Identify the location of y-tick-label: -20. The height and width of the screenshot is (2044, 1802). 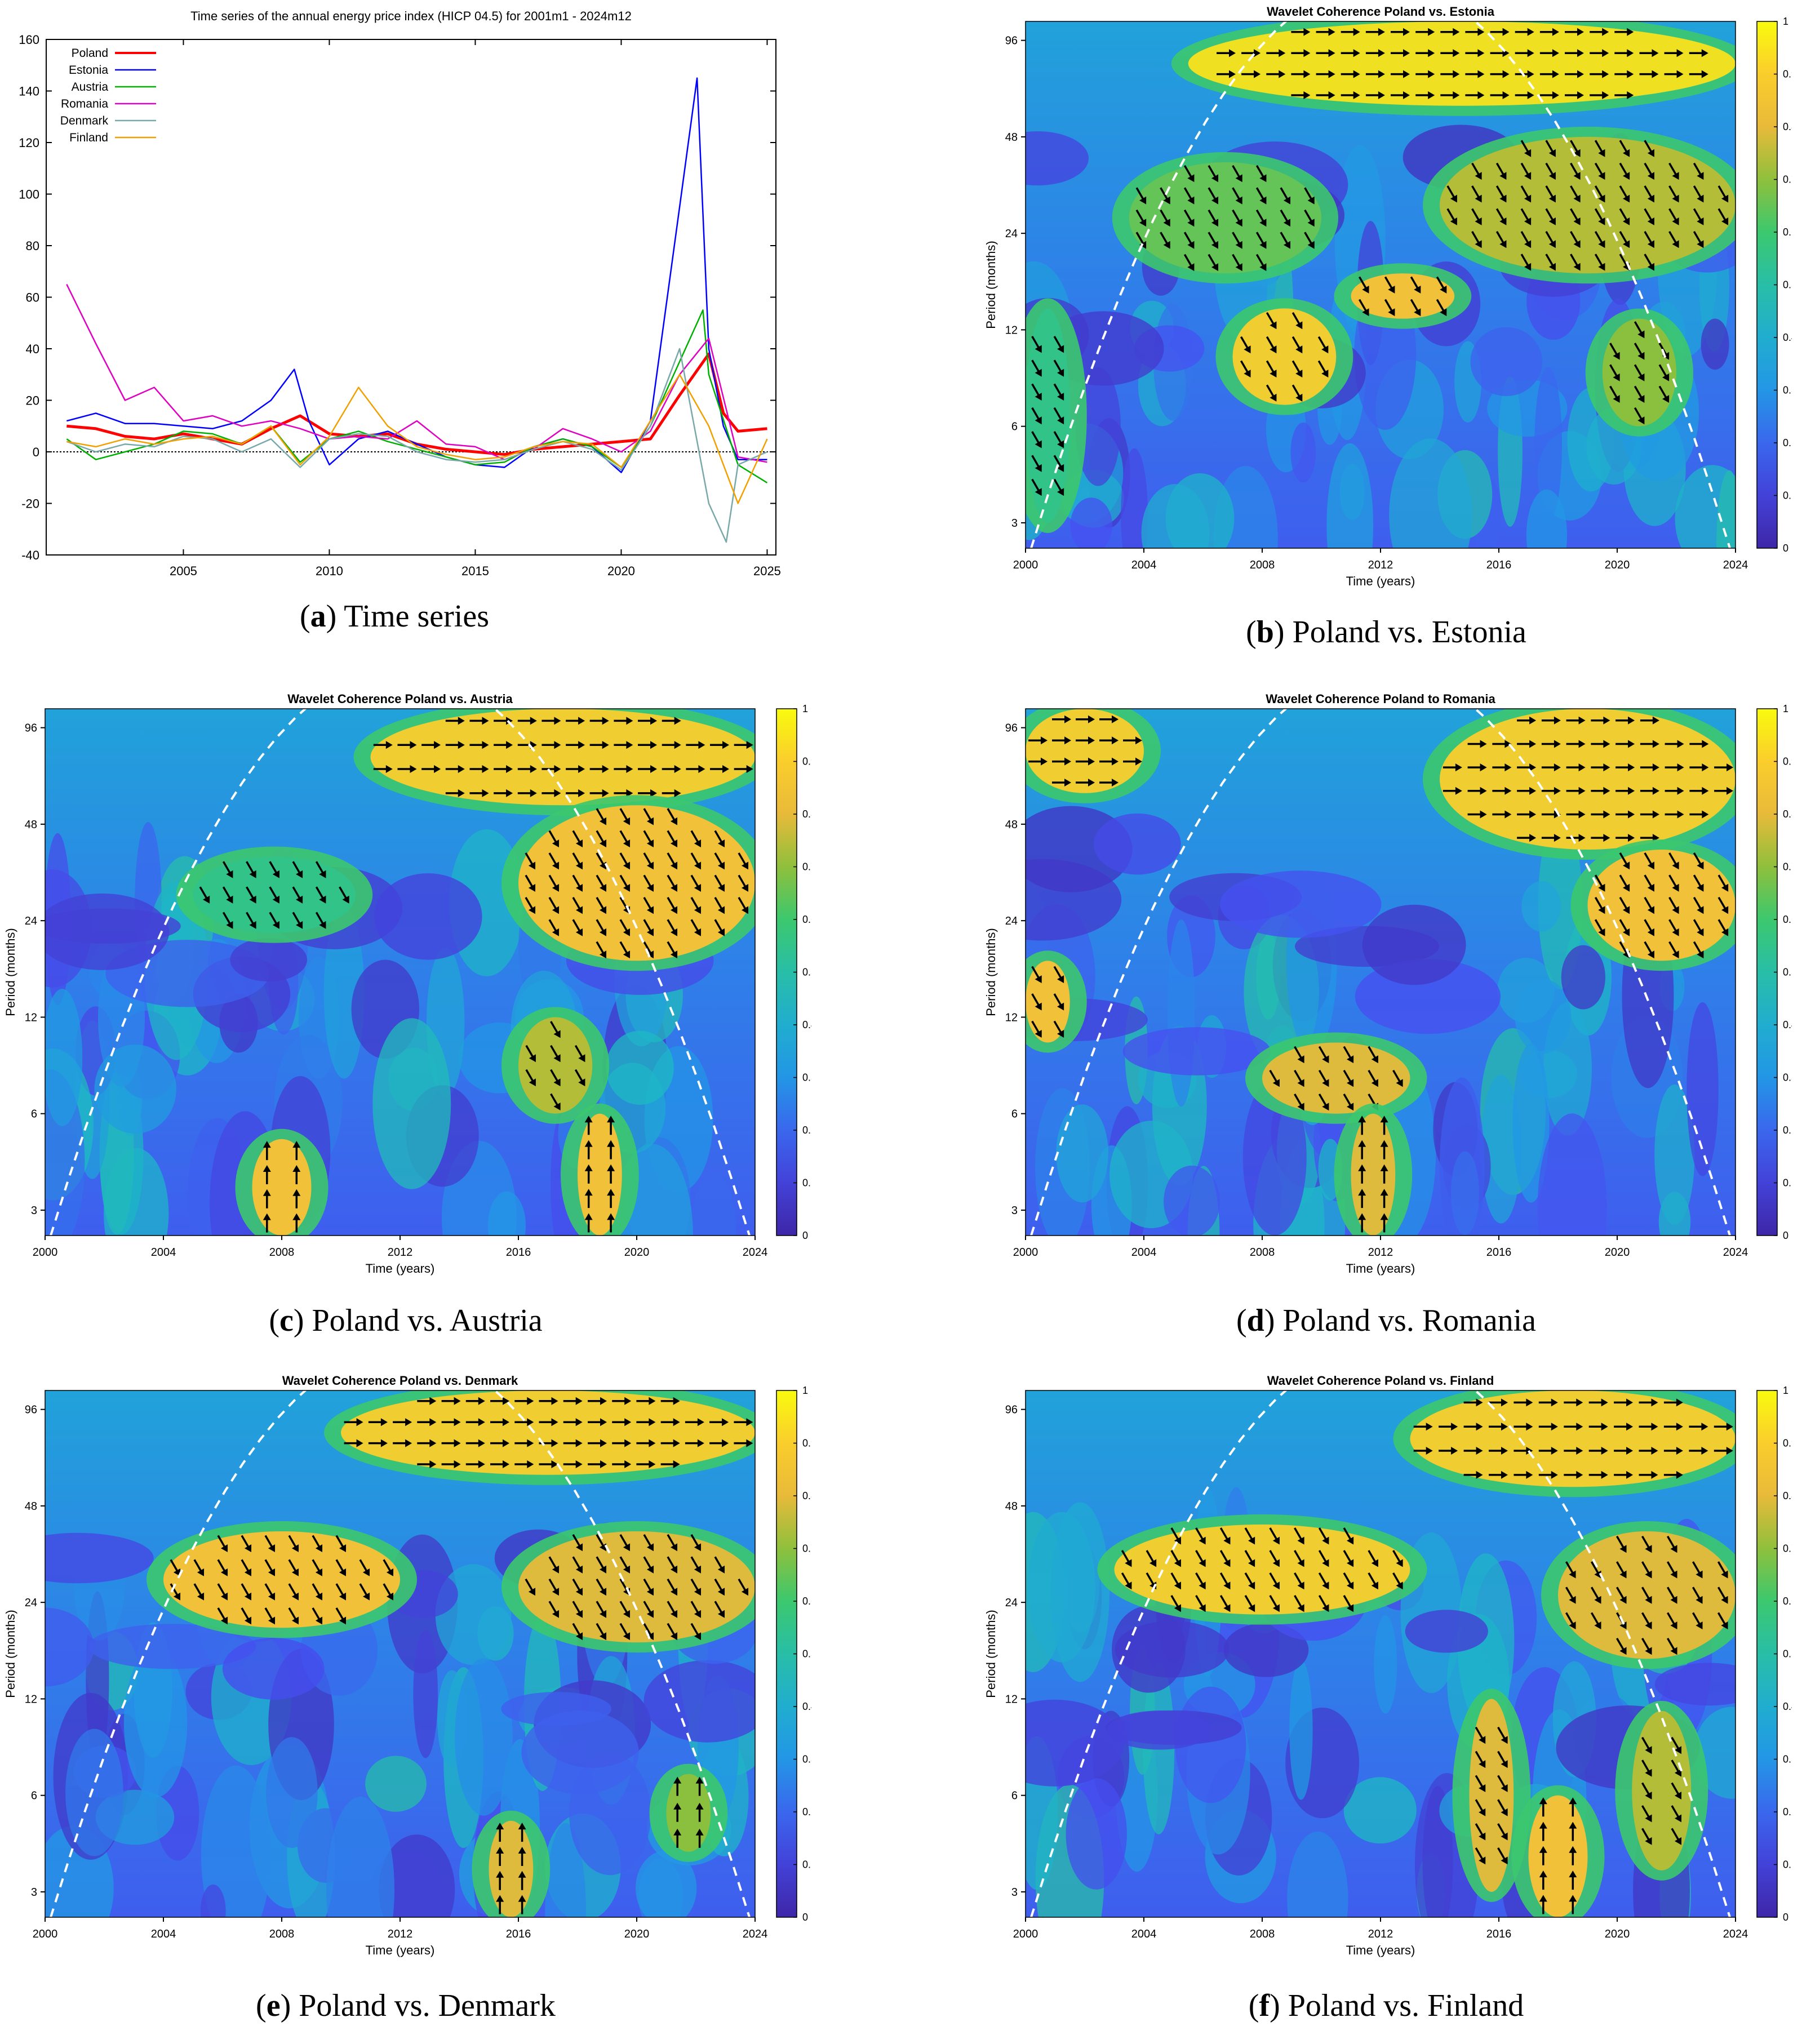
(30, 504).